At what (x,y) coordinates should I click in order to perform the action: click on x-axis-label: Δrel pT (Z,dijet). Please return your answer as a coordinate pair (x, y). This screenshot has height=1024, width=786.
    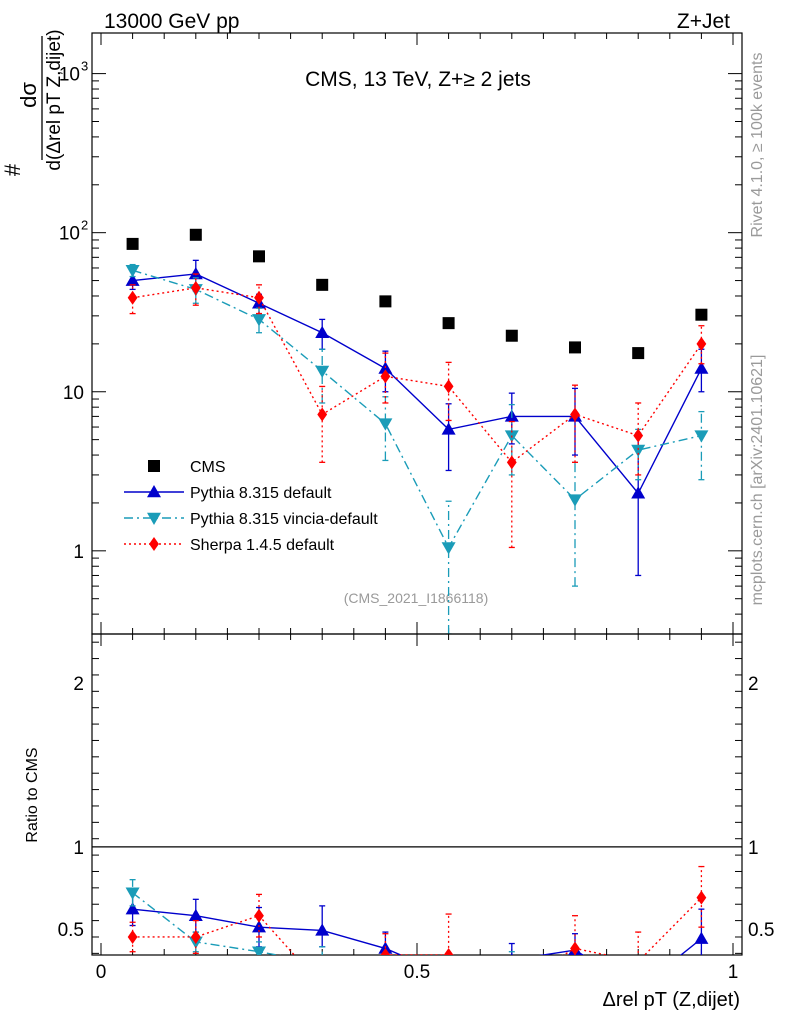
    Looking at the image, I should click on (671, 1000).